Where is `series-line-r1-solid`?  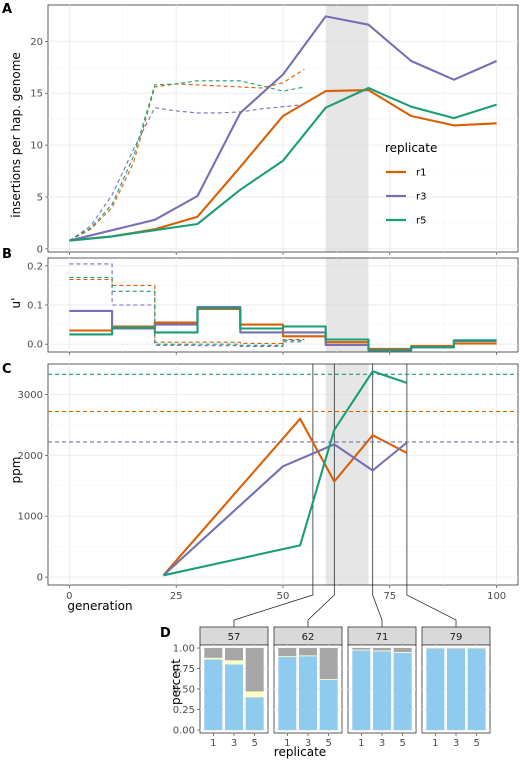 series-line-r1-solid is located at coordinates (285, 496).